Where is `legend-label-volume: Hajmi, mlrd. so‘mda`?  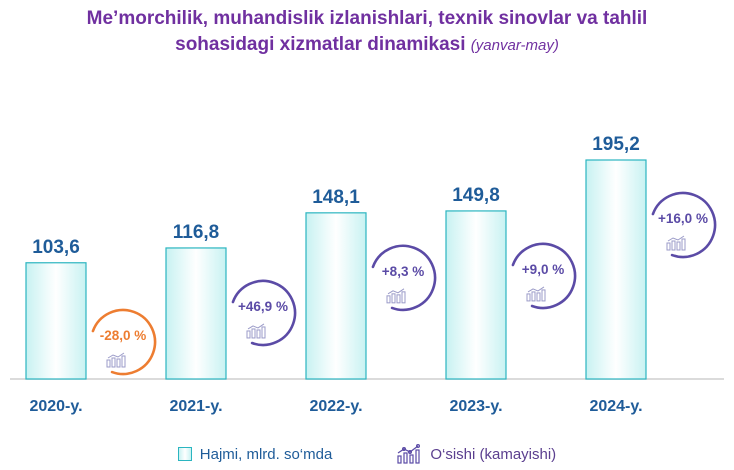
legend-label-volume: Hajmi, mlrd. so‘mda is located at coordinates (266, 454).